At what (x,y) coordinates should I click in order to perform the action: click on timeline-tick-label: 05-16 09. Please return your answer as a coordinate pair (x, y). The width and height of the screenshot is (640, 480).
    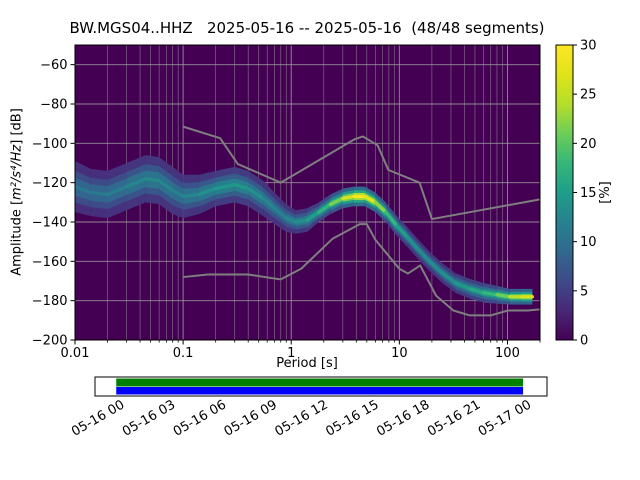
    Looking at the image, I should click on (251, 418).